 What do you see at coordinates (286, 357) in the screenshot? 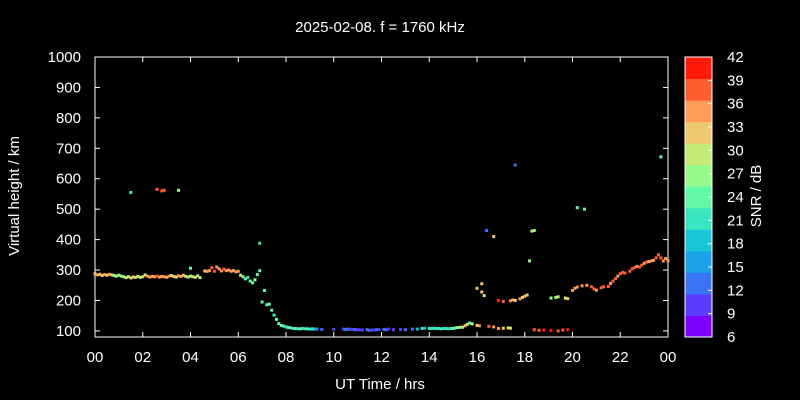
I see `x-tick-label: 08` at bounding box center [286, 357].